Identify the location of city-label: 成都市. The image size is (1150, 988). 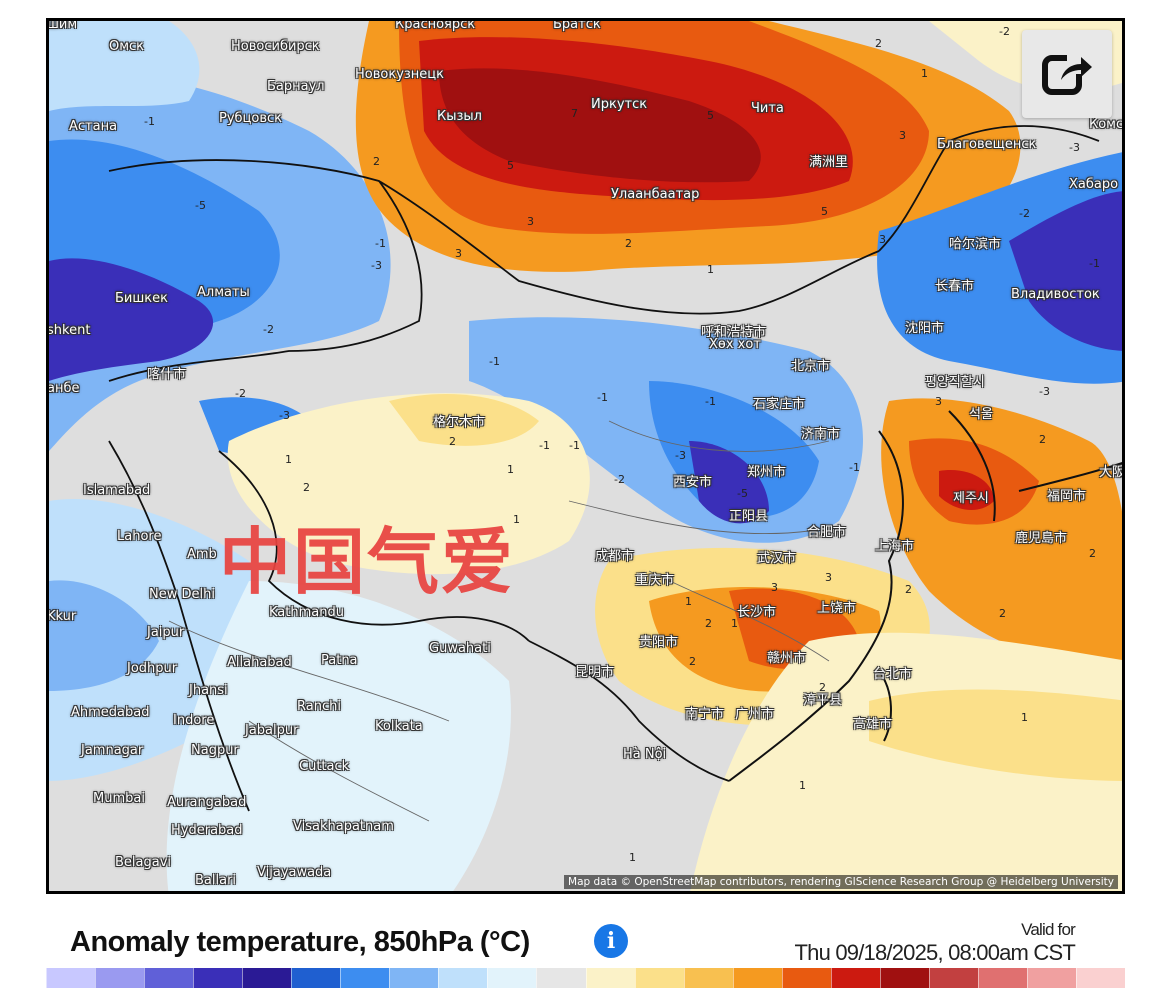
(615, 556).